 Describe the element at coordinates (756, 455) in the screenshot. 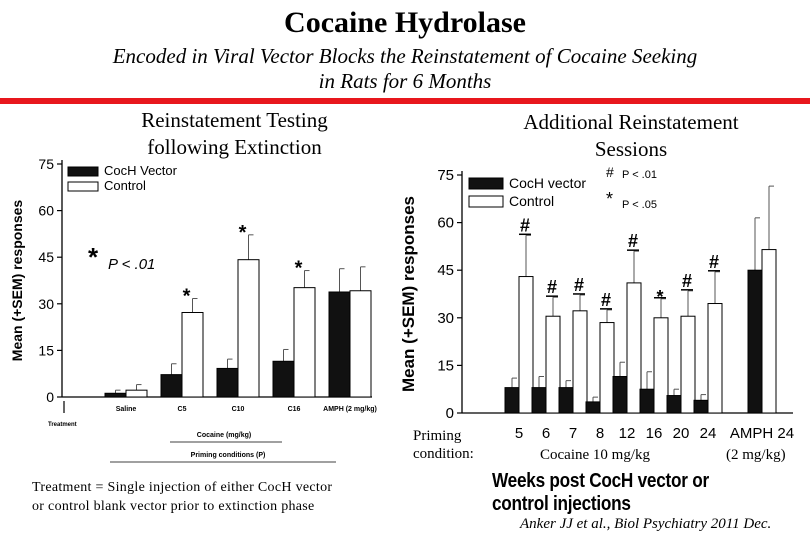

I see `amph-dose-label: (2 mg/kg)` at that location.